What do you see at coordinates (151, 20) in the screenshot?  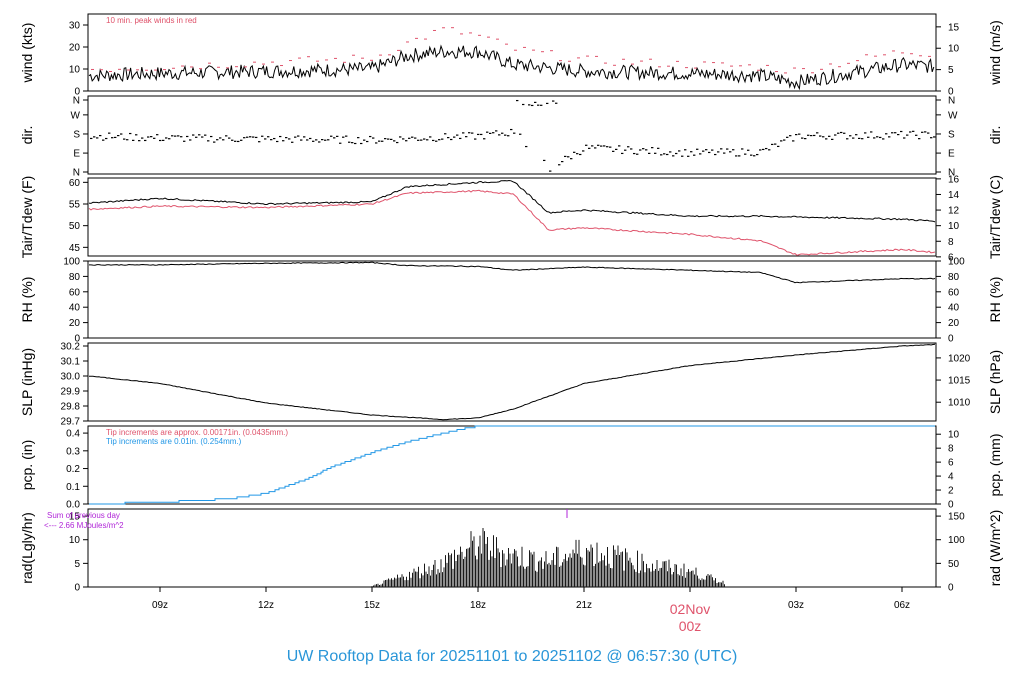 I see `wind-annotation: 10 min. peak winds in red` at bounding box center [151, 20].